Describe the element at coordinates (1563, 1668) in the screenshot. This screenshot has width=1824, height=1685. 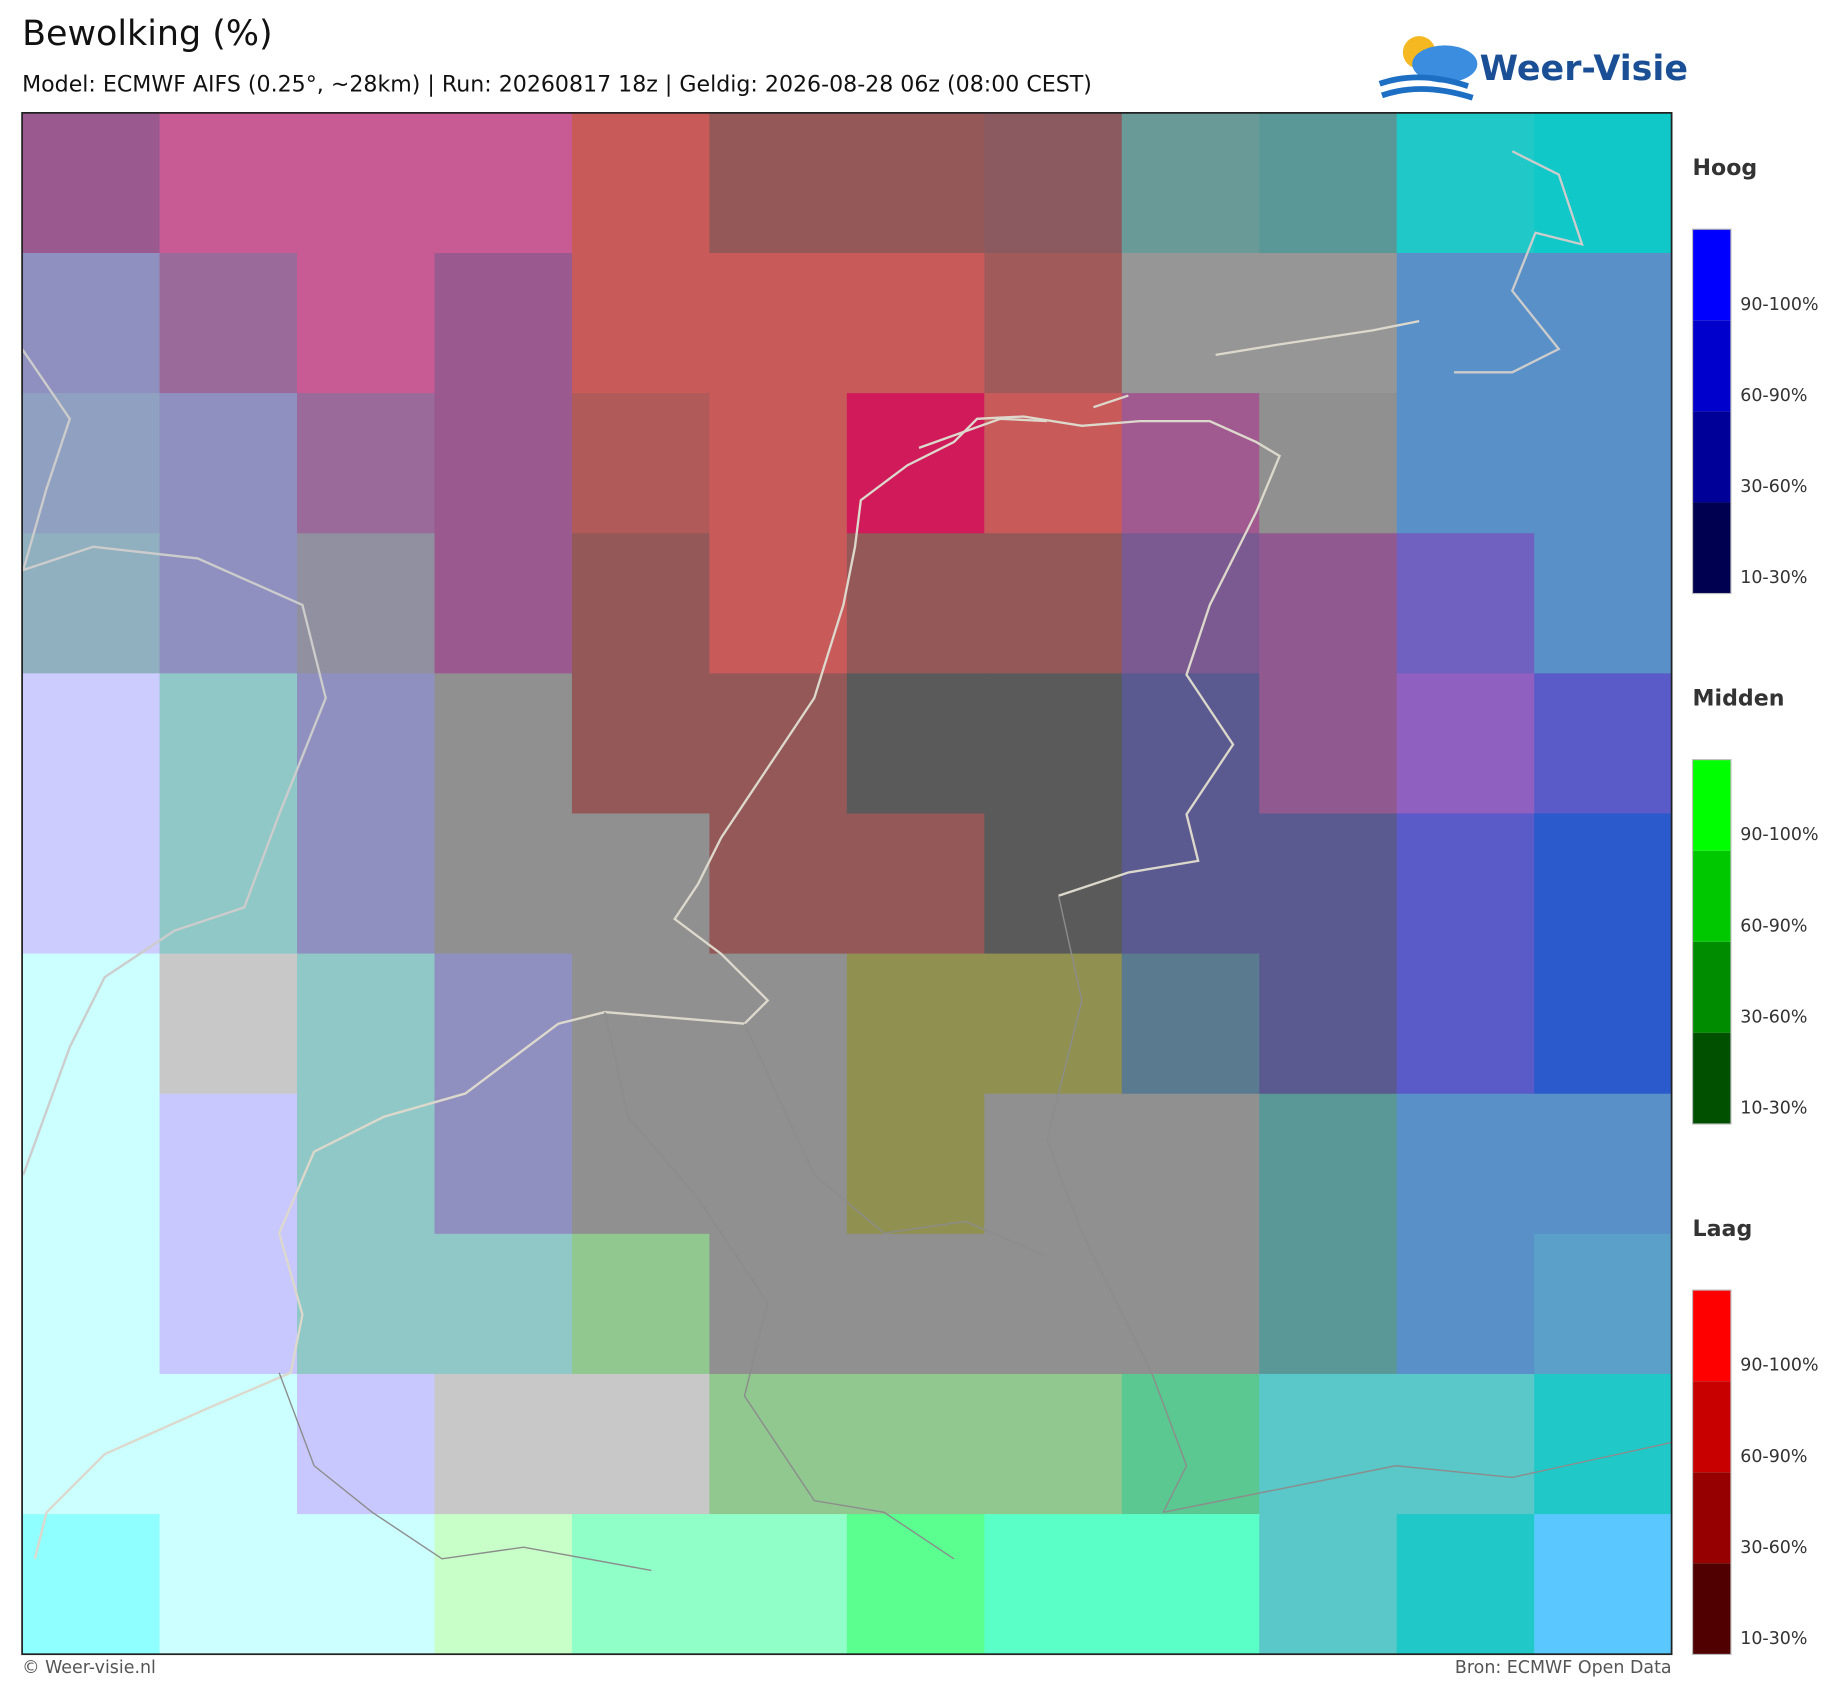
I see `footer-right: Bron: ECMWF Open Data` at that location.